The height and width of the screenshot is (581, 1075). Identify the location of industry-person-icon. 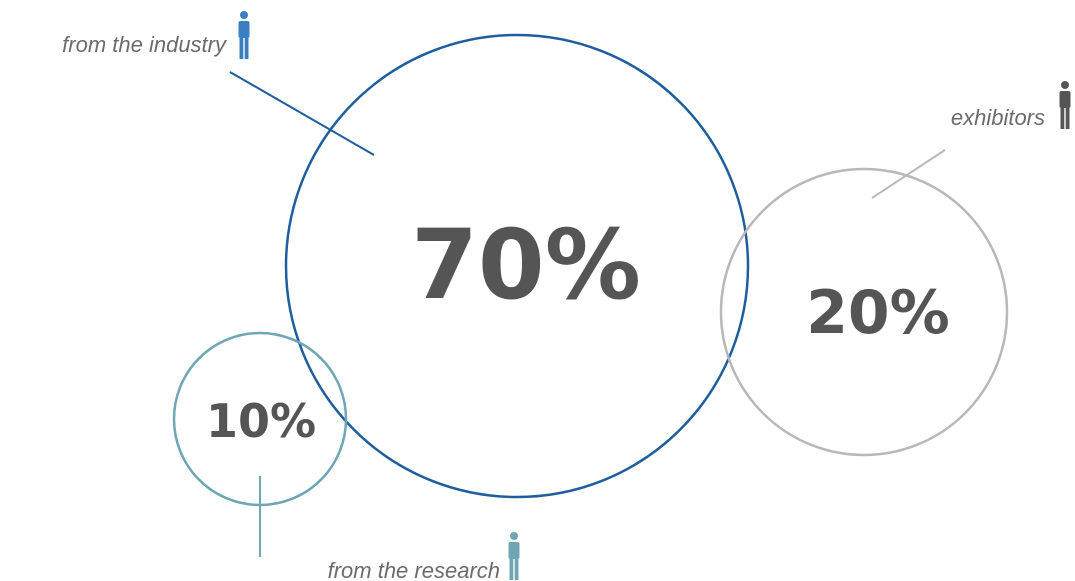
(244, 35).